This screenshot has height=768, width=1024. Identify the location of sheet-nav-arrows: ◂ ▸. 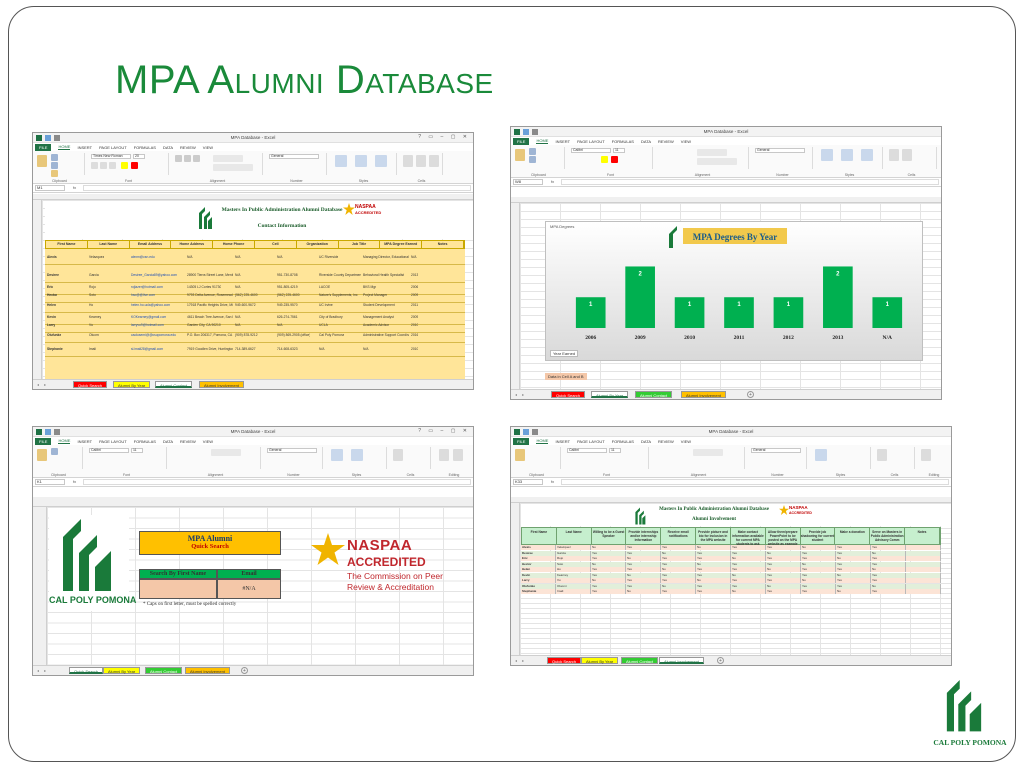
(521, 394).